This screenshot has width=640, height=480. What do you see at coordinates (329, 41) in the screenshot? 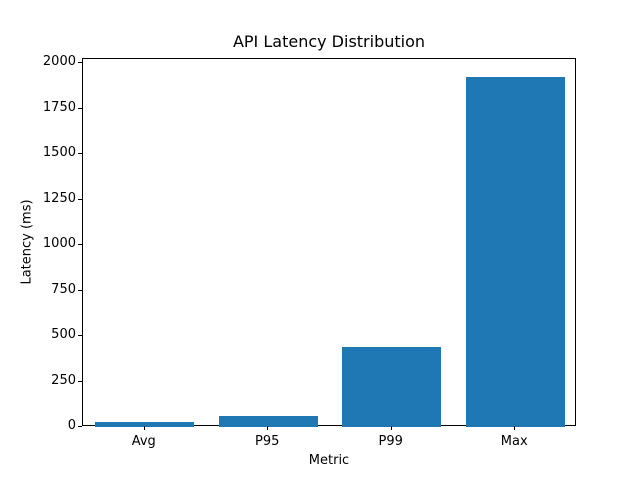
I see `chart-title: API Latency Distribution` at bounding box center [329, 41].